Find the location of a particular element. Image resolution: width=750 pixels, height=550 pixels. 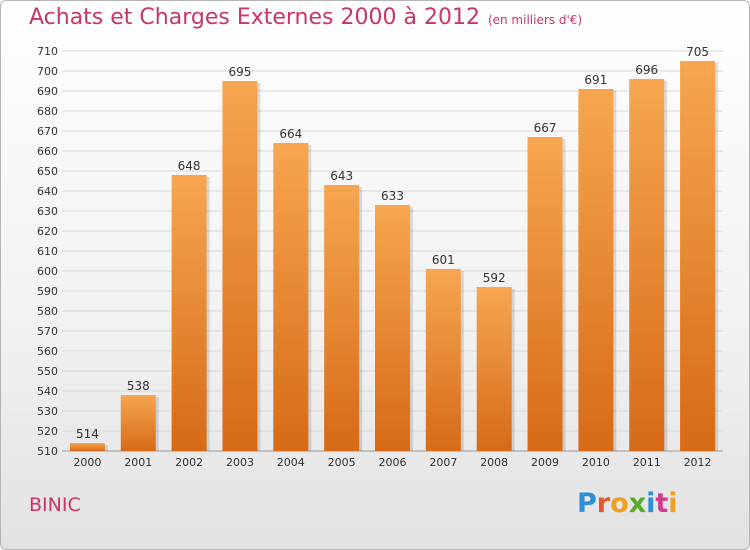

x-tick-label: 2007 is located at coordinates (443, 462).